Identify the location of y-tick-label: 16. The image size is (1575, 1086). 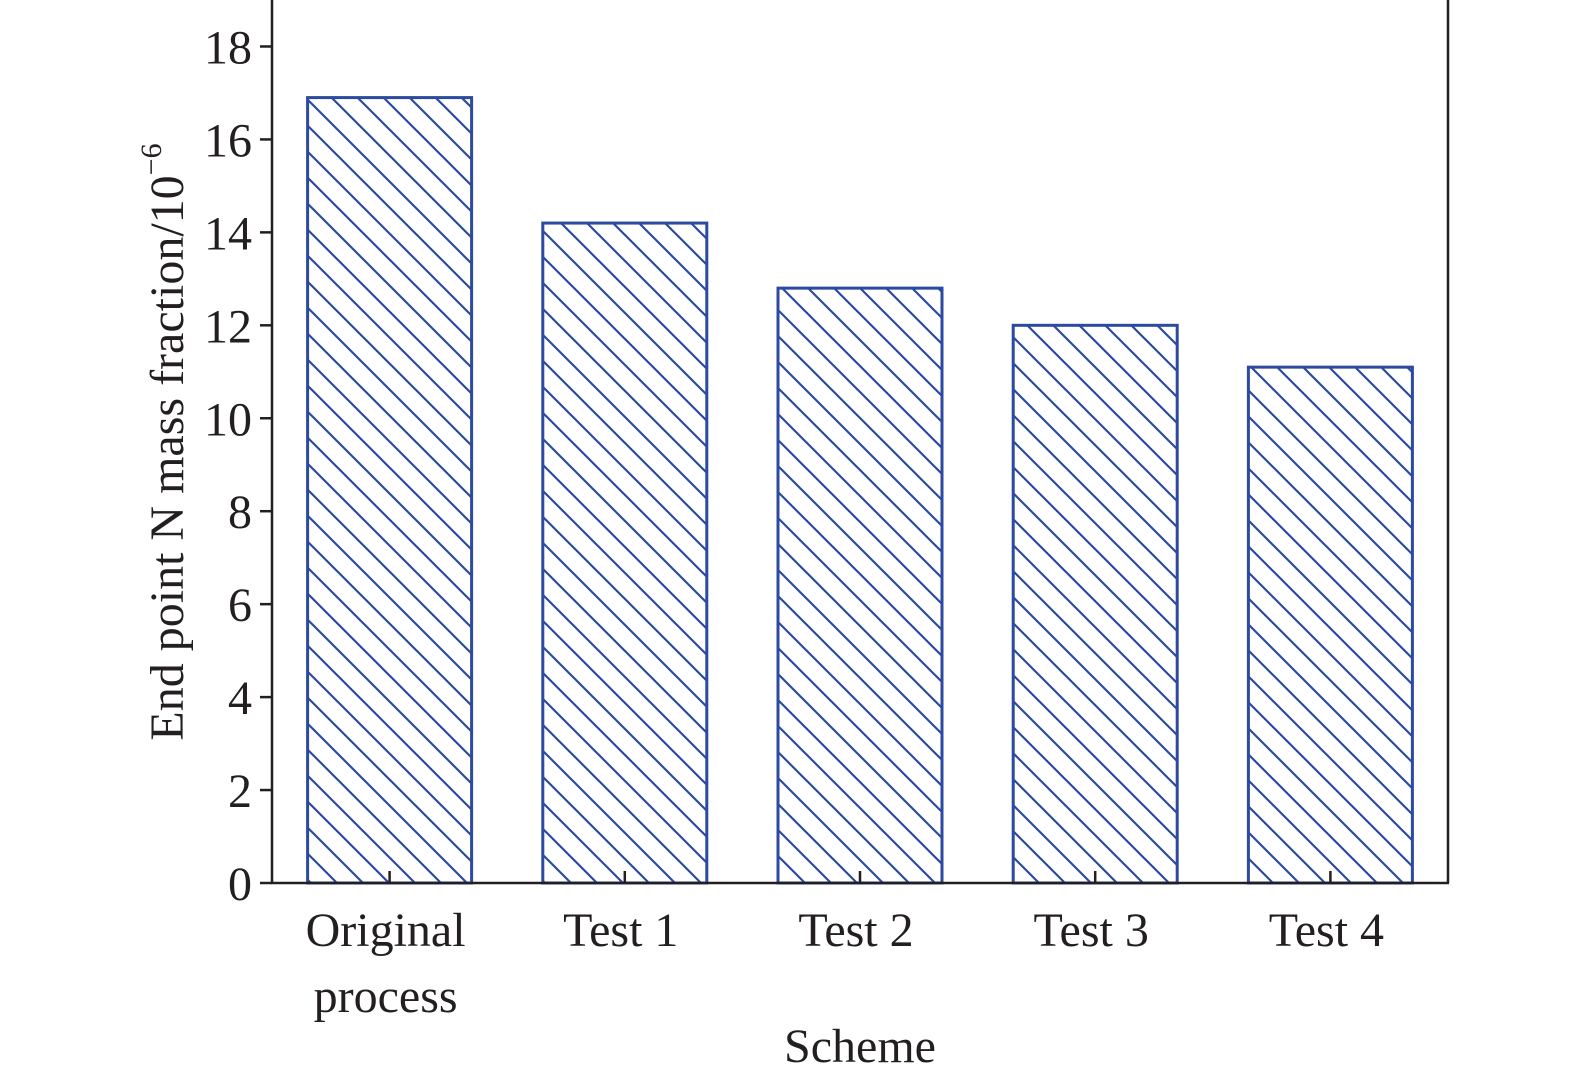
(228, 140).